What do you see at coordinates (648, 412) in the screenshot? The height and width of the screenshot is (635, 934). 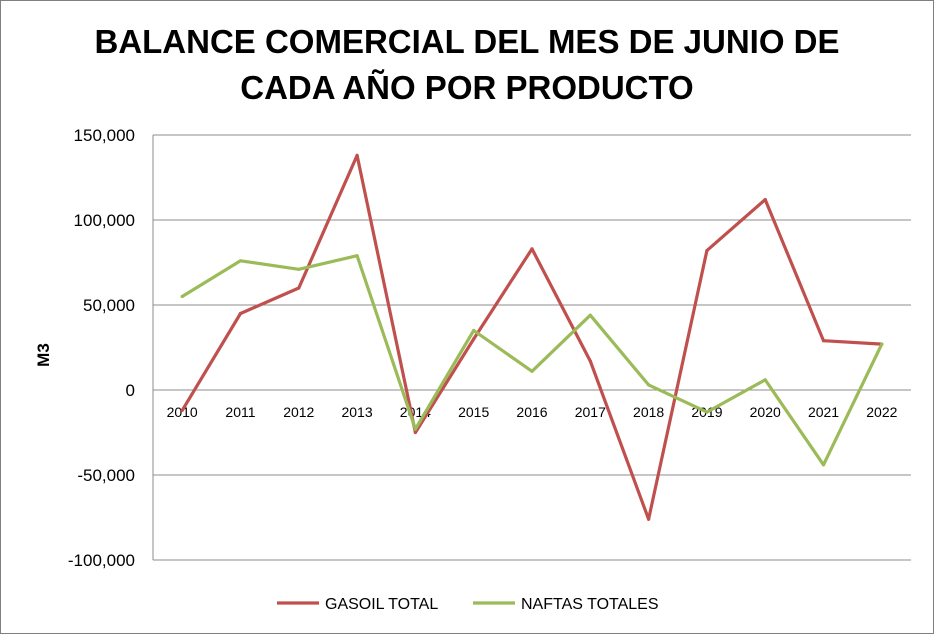 I see `x-tick-label: 2018` at bounding box center [648, 412].